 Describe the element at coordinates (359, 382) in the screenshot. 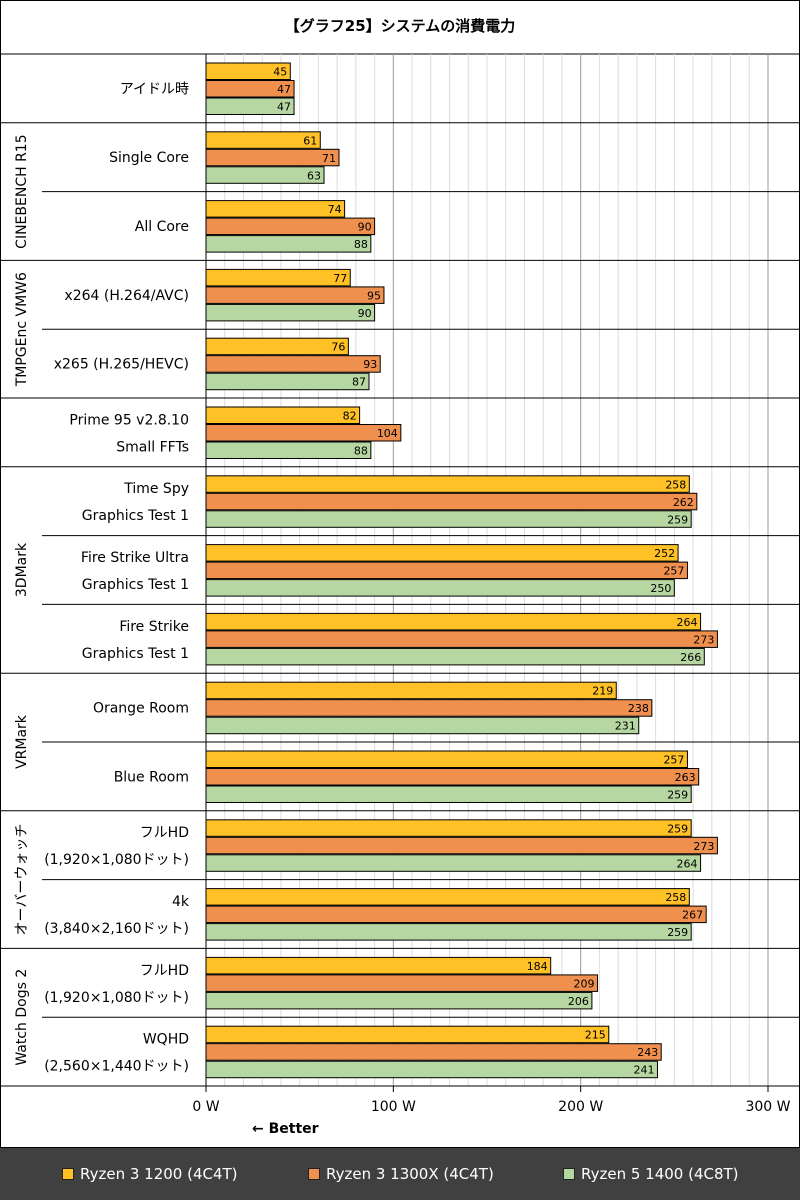

I see `data-label: 87` at that location.